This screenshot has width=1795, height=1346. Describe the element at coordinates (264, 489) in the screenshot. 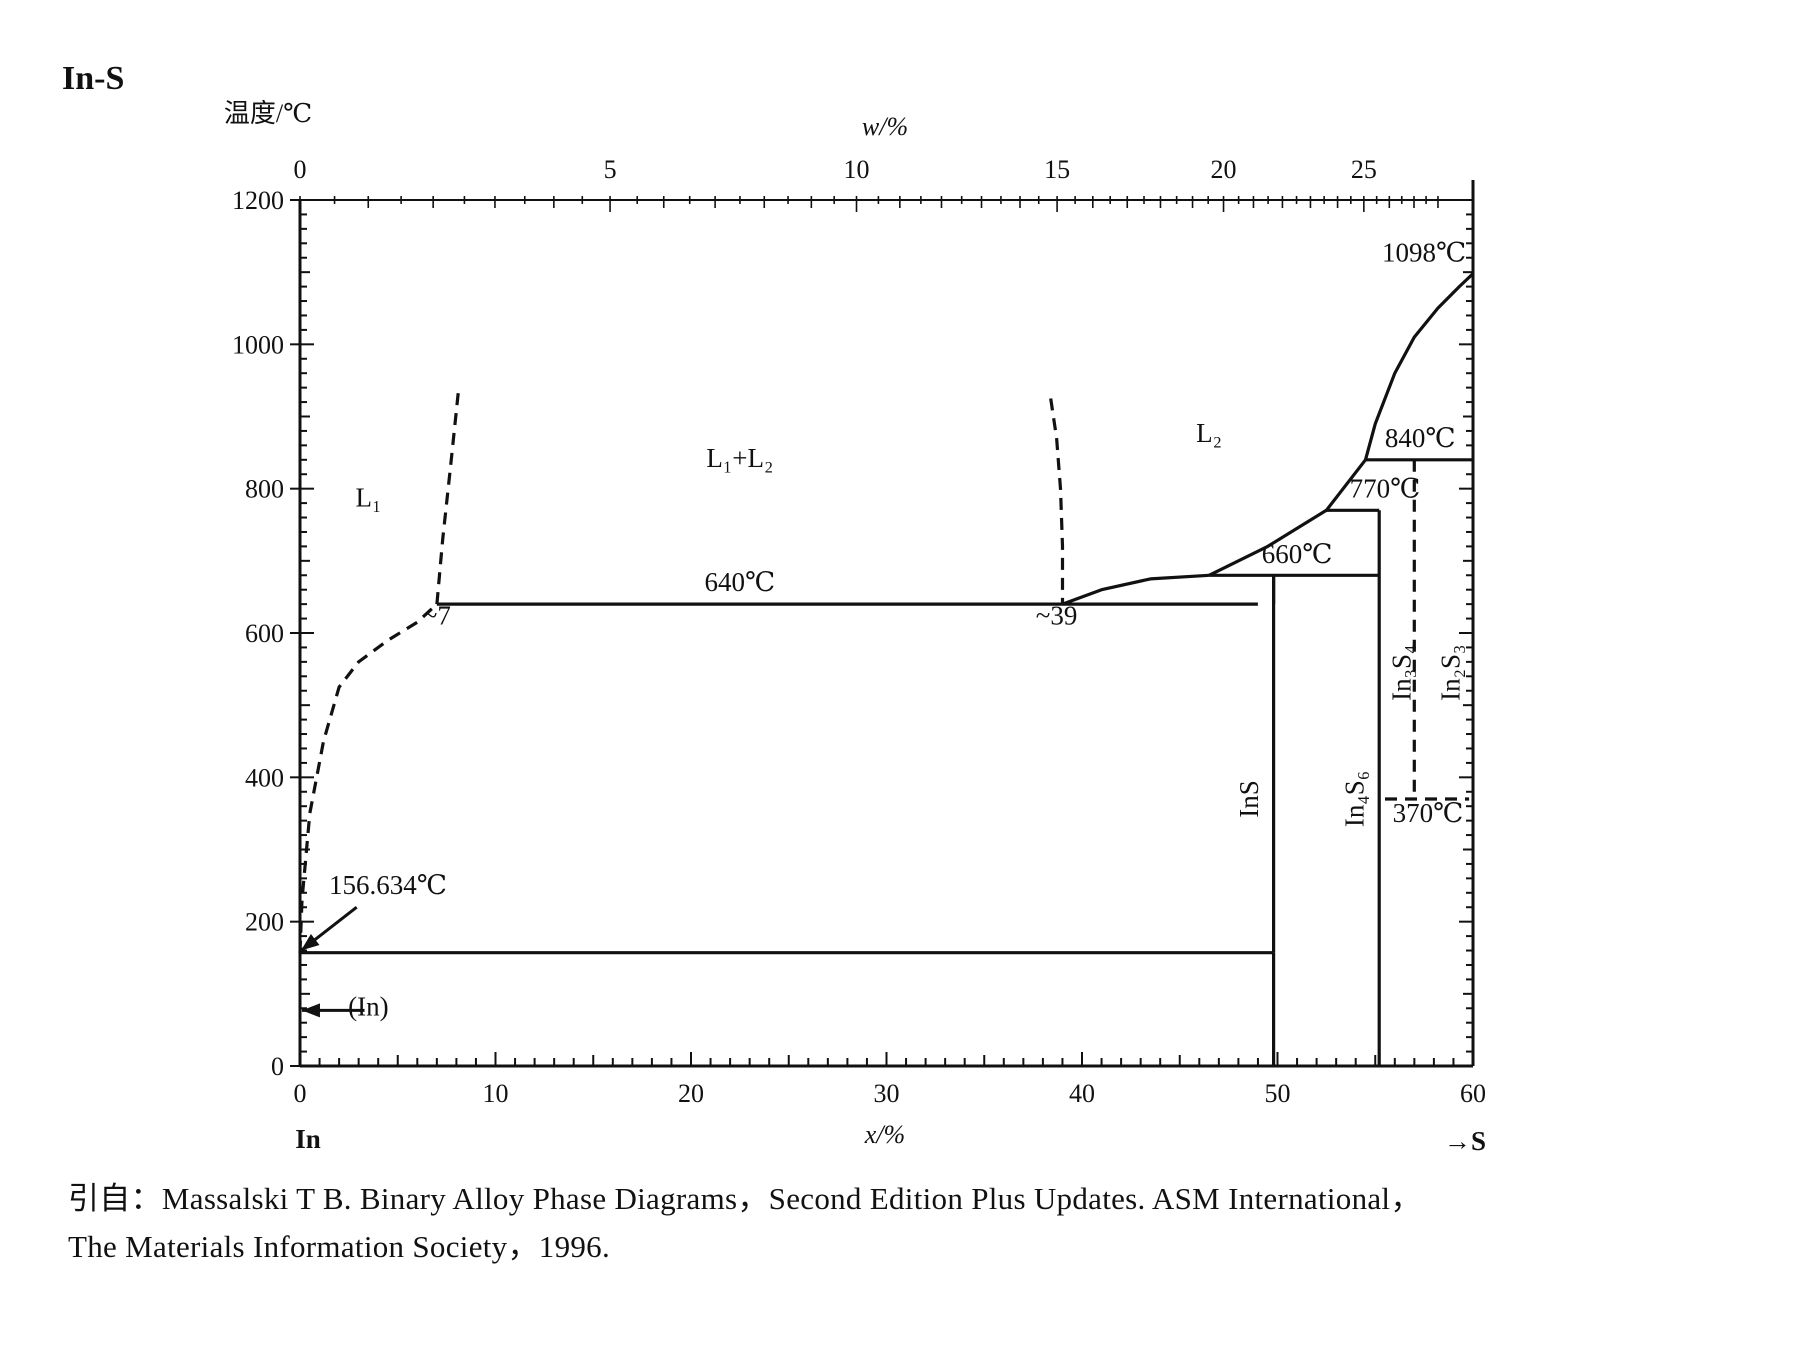

I see `y-tick-label: 800` at that location.